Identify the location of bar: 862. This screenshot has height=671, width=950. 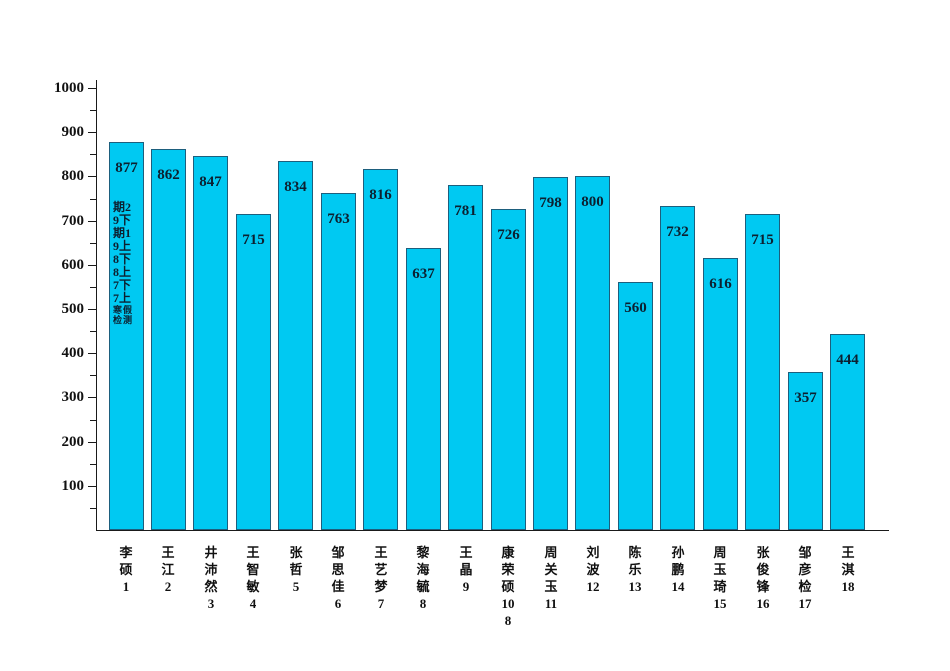
(168, 339).